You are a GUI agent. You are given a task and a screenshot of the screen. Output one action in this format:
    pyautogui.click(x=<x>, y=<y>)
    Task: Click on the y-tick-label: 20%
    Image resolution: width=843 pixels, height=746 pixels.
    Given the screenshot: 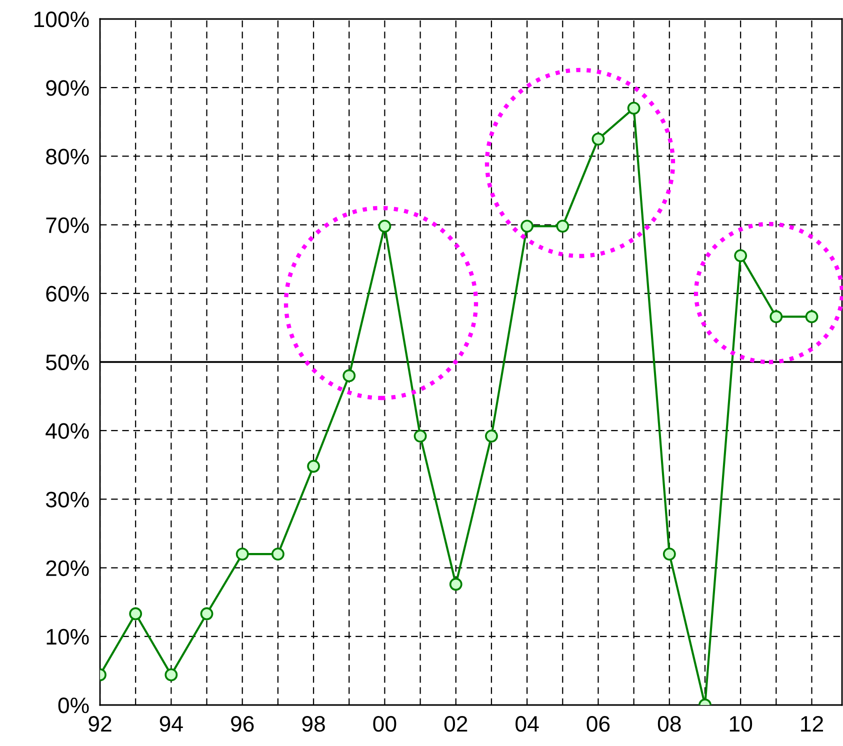 What is the action you would take?
    pyautogui.click(x=67, y=568)
    